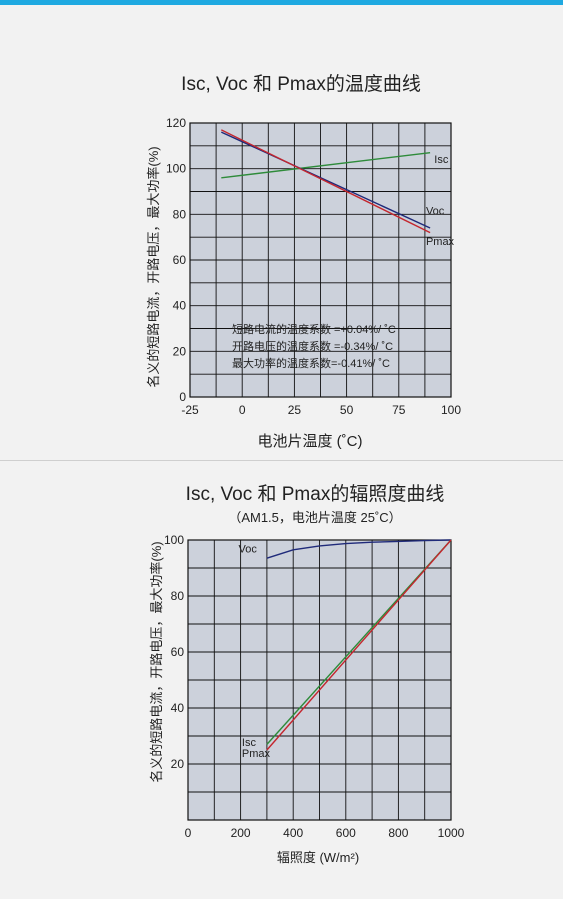  I want to click on chart-subtitle: （AM1.5，电池片温度 25˚C）, so click(314, 517).